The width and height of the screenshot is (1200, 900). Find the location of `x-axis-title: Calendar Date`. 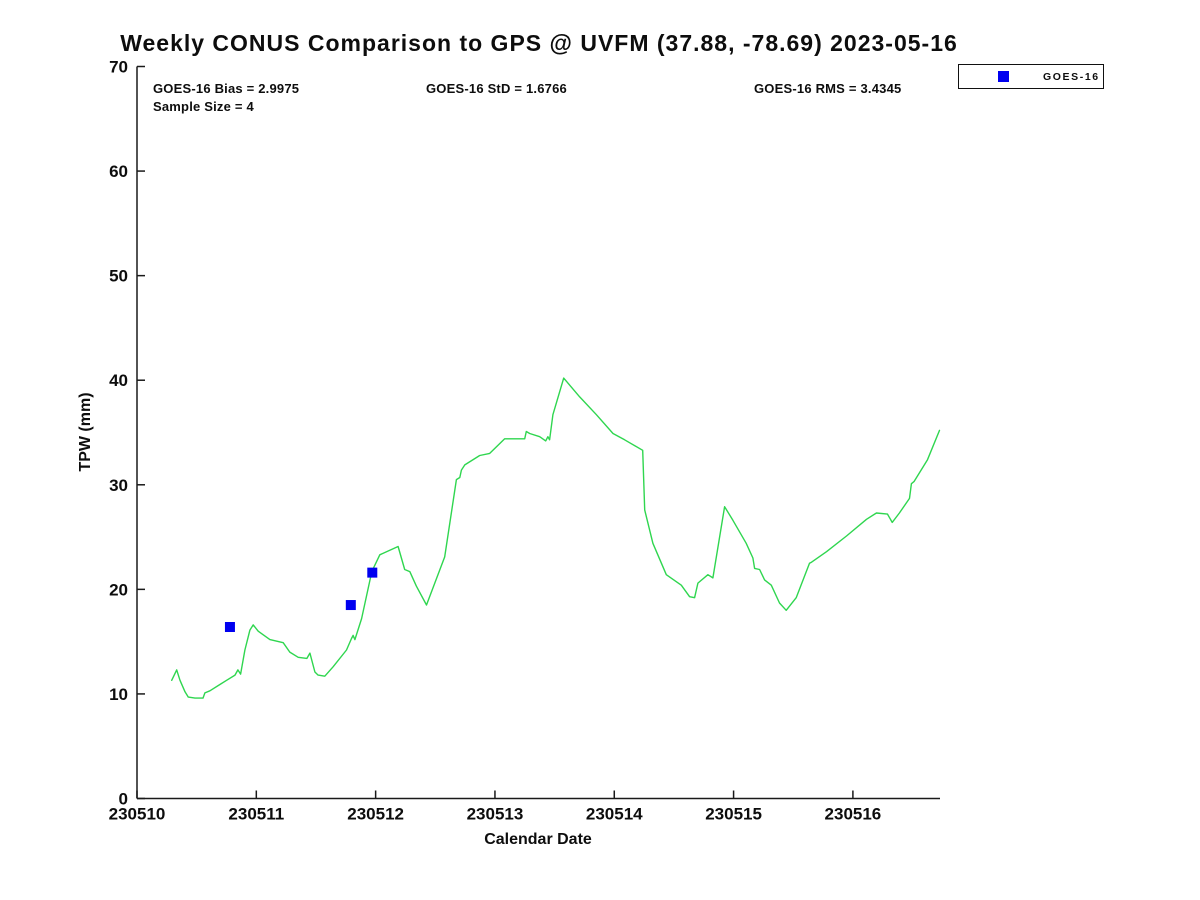

x-axis-title: Calendar Date is located at coordinates (538, 839).